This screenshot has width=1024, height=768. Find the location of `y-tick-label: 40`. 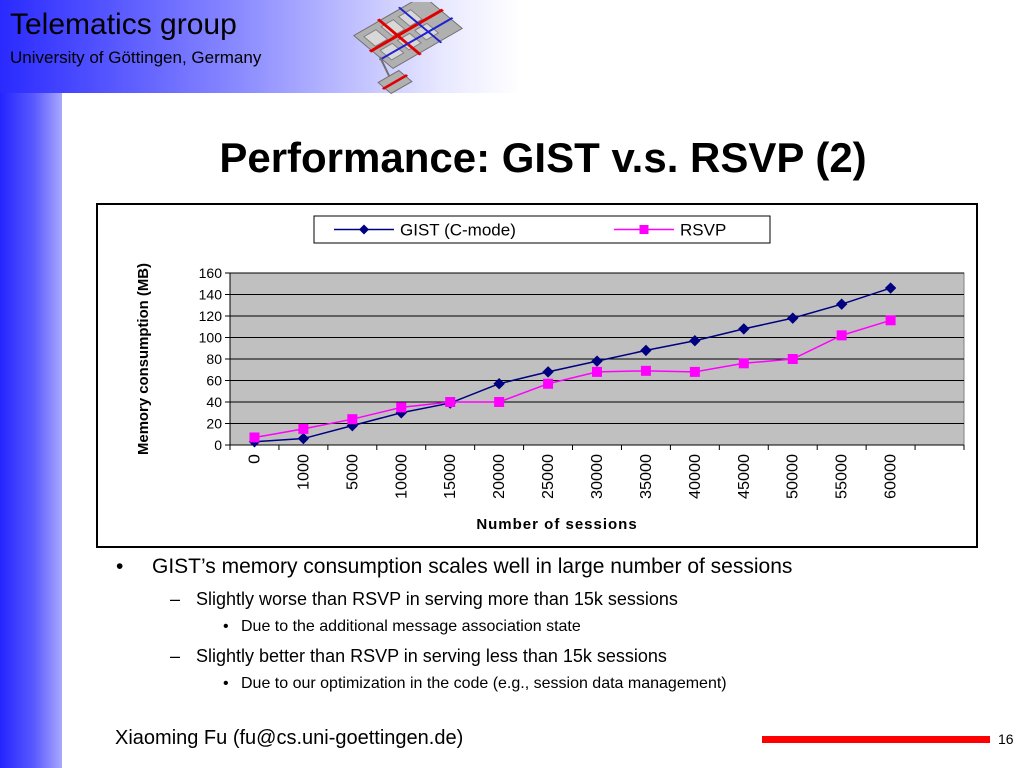

y-tick-label: 40 is located at coordinates (214, 402).